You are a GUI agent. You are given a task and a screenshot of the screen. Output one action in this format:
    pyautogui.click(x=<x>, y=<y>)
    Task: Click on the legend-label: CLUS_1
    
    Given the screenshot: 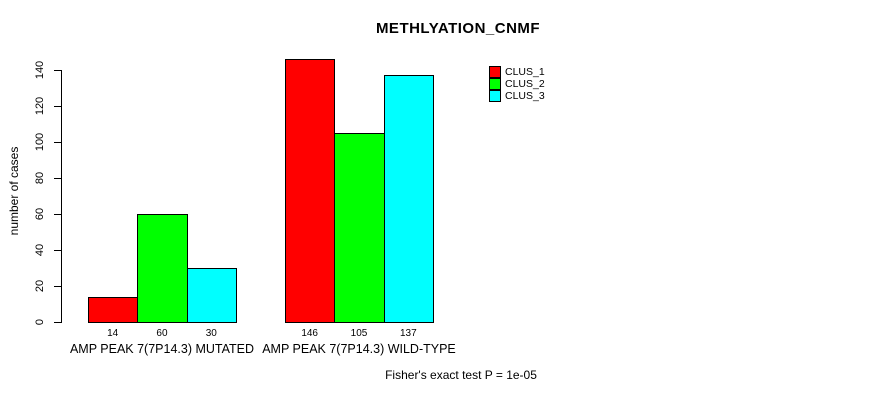 What is the action you would take?
    pyautogui.click(x=525, y=72)
    